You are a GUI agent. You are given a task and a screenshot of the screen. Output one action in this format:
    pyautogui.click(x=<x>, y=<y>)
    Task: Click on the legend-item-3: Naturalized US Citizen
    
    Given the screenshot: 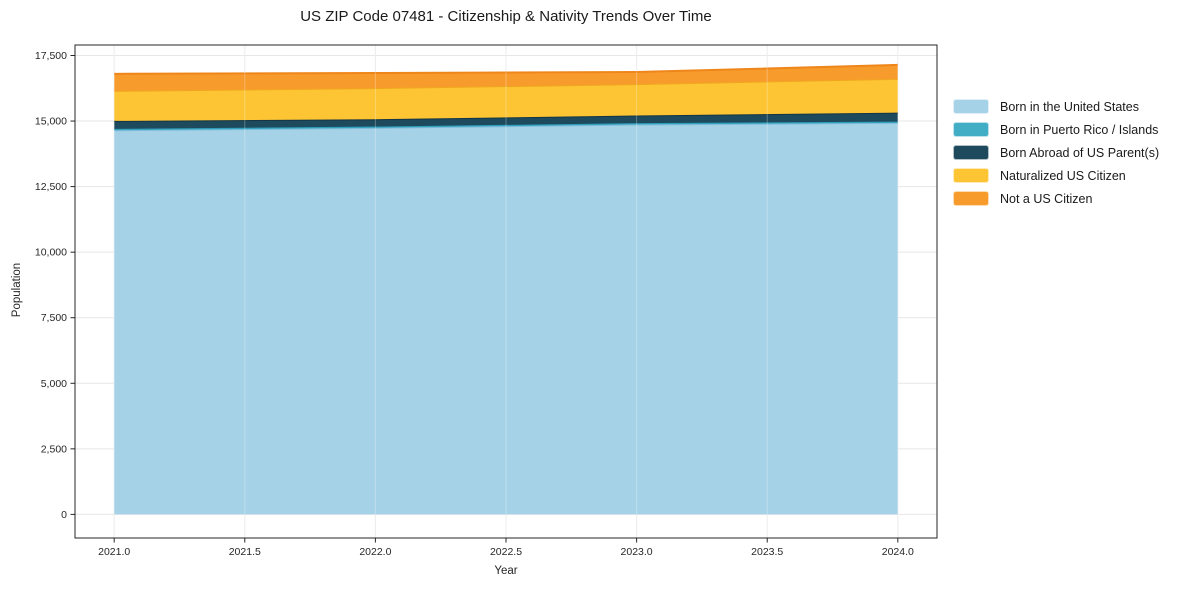 What is the action you would take?
    pyautogui.click(x=1056, y=175)
    